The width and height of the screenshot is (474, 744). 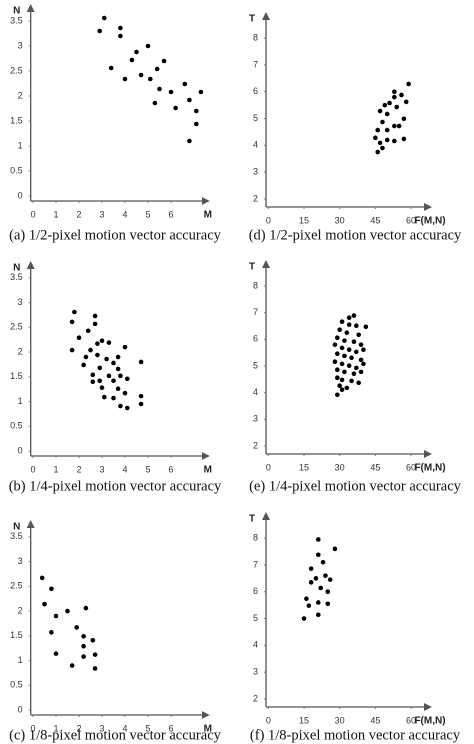 I want to click on y-tick-label: 1.5, so click(x=16, y=635).